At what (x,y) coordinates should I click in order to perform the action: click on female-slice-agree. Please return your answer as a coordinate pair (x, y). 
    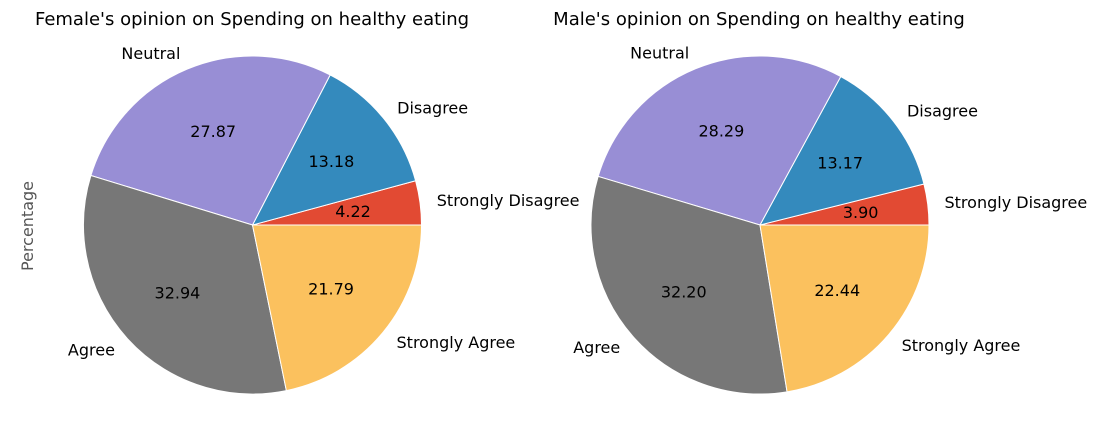
    Looking at the image, I should click on (185, 284).